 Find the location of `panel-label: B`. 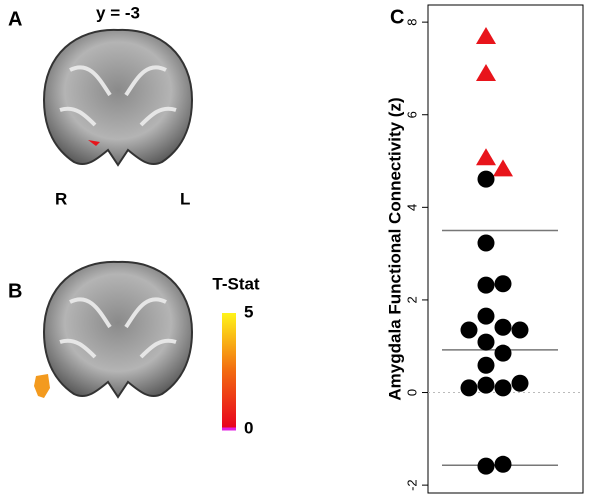

panel-label: B is located at coordinates (15, 291).